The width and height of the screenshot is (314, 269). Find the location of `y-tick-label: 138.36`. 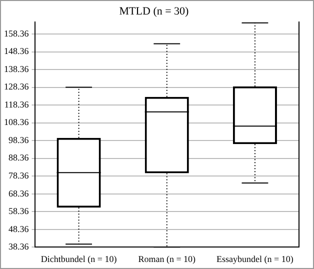

y-tick-label: 138.36 is located at coordinates (17, 69).